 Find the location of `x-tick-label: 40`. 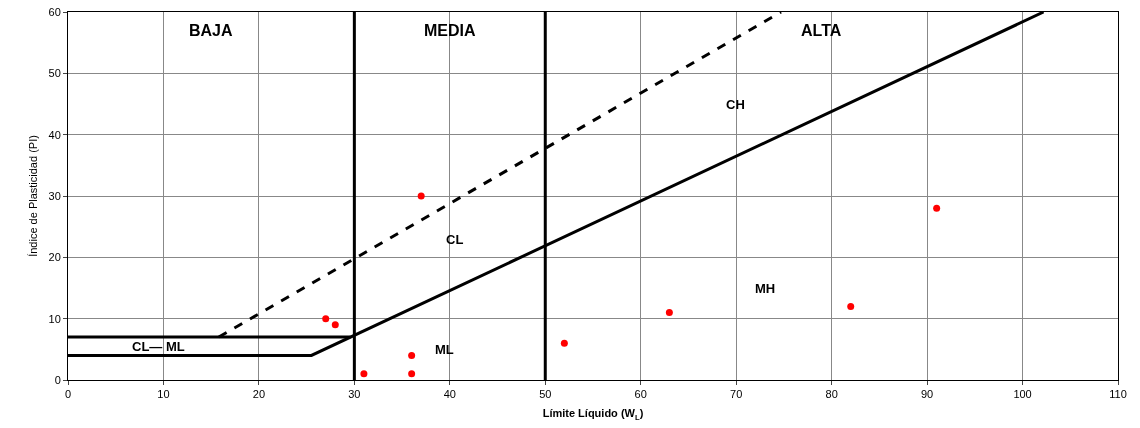

x-tick-label: 40 is located at coordinates (449, 394).